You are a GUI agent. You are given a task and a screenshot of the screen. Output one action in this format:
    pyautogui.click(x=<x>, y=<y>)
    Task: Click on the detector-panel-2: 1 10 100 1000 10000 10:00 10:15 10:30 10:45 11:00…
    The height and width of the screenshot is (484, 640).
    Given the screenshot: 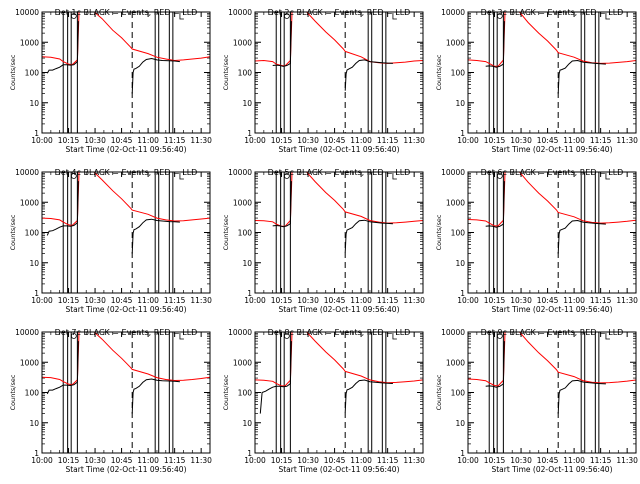 What is the action you would take?
    pyautogui.click(x=323, y=81)
    